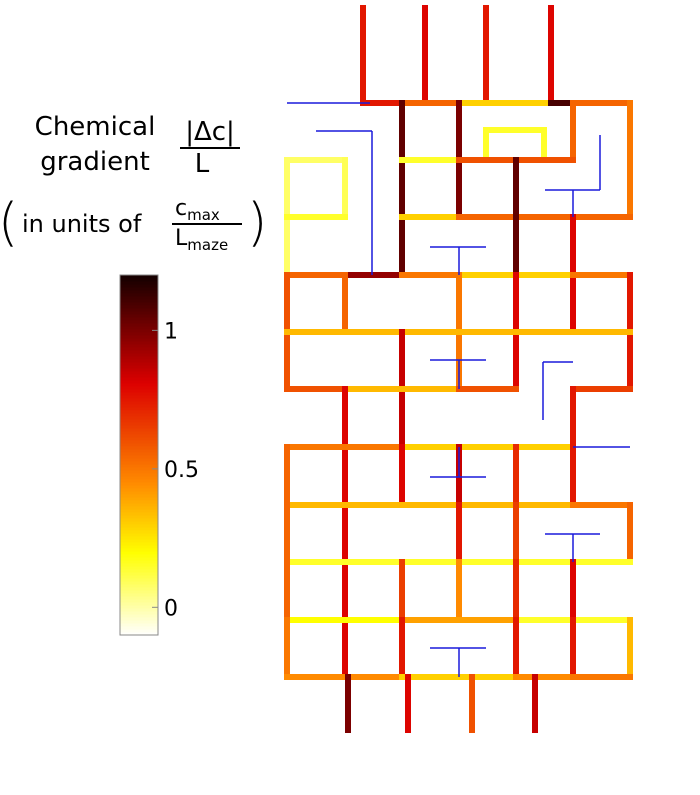 The image size is (700, 795). Describe the element at coordinates (181, 238) in the screenshot. I see `units-den-main: L` at that location.